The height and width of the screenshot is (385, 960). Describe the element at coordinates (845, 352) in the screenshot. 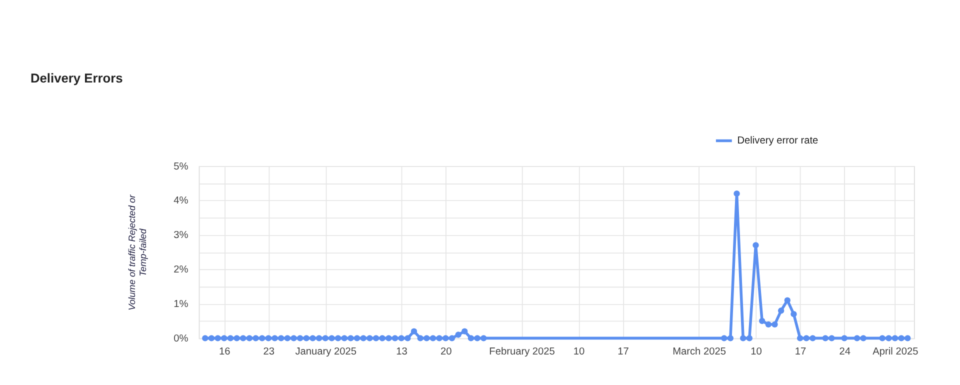

I see `x-tick-label: 24` at that location.